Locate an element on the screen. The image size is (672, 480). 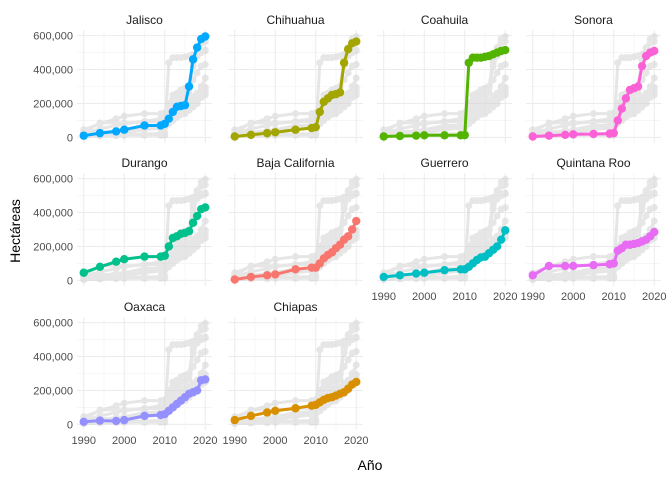
facet-panel: Chiapas 1990 2000 2010 2020 is located at coordinates (296, 373).